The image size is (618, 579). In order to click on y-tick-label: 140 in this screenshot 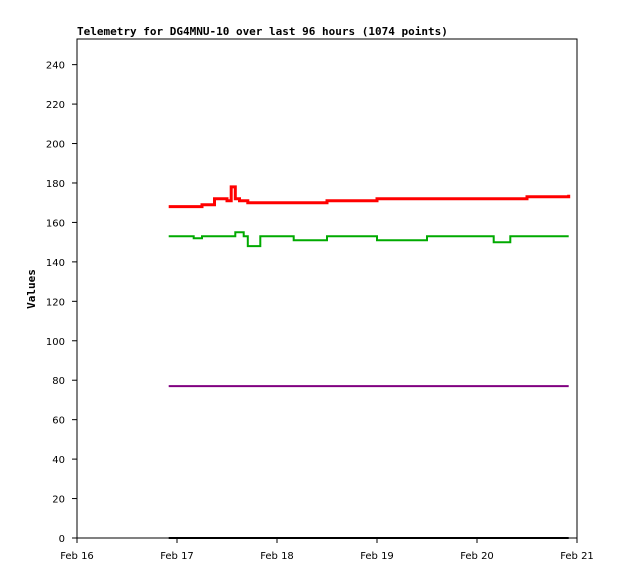, I will do `click(55, 263)`.